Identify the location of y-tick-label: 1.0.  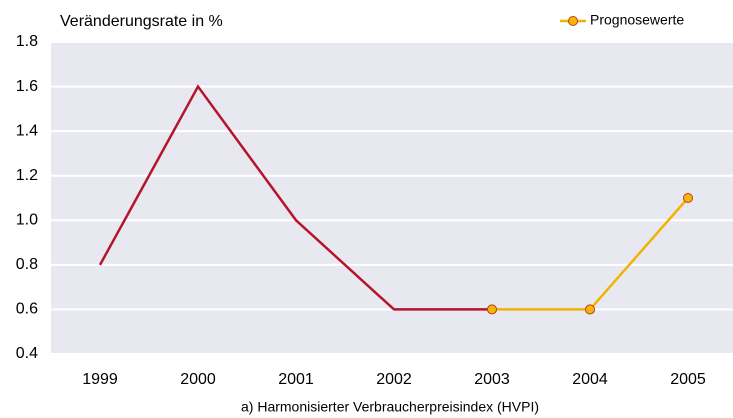
(27, 220).